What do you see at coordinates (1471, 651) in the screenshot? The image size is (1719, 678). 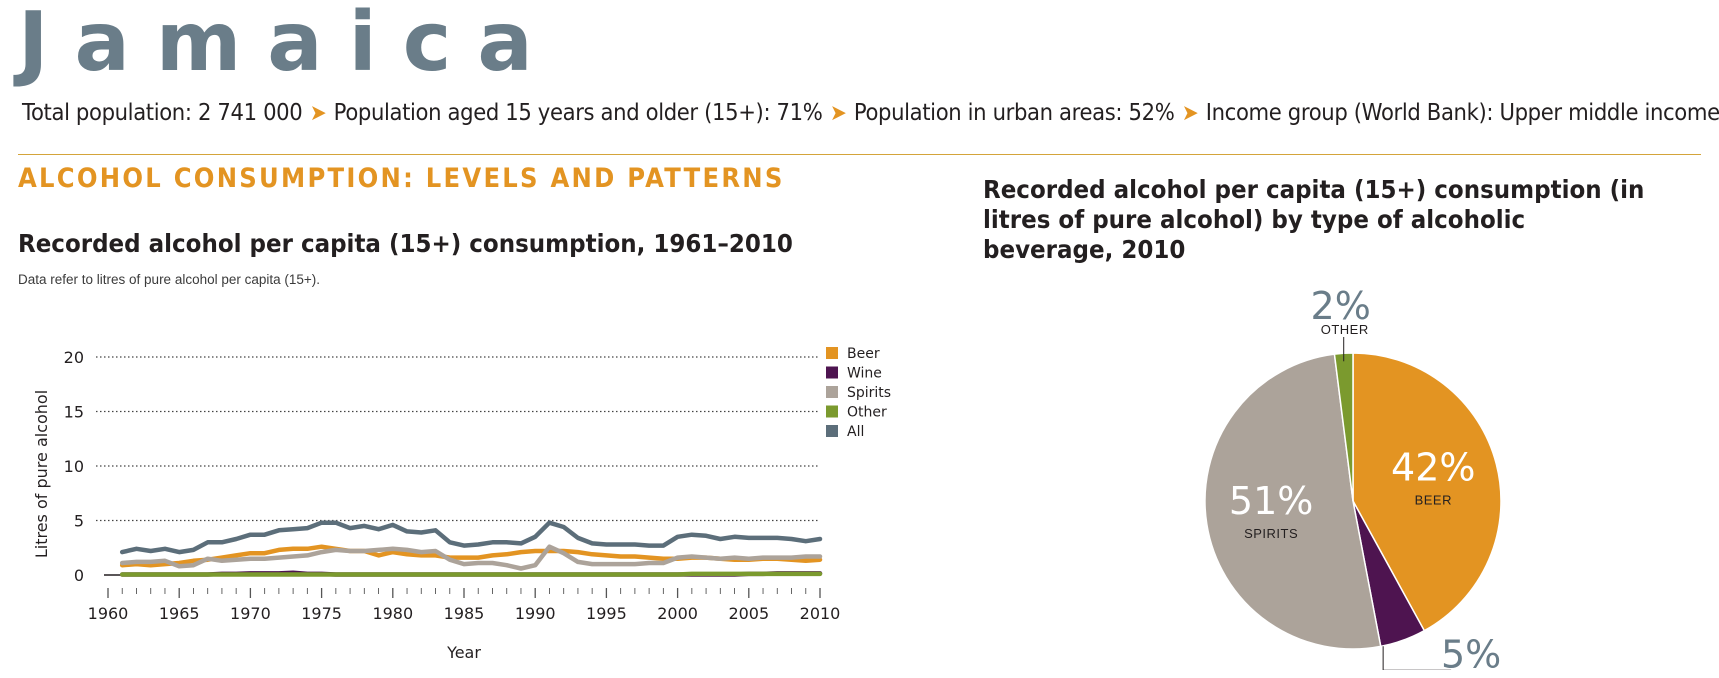 I see `pie-value-wine: 5%` at bounding box center [1471, 651].